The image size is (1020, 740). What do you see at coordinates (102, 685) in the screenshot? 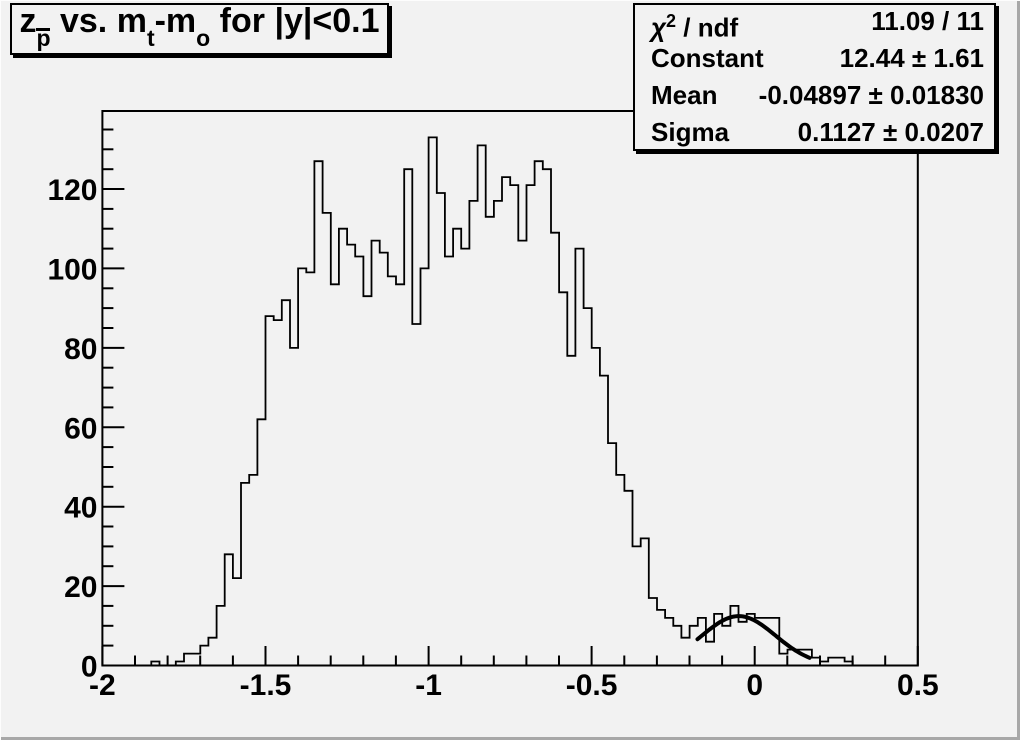
I see `svg-text: -2` at bounding box center [102, 685].